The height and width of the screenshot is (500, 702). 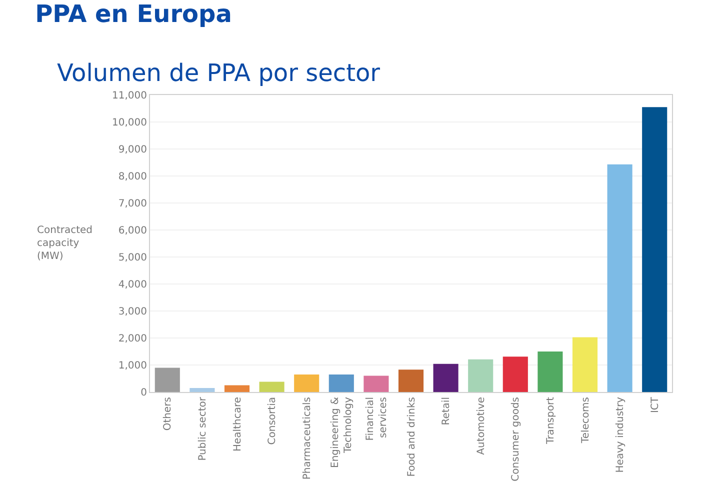 I want to click on x-tick-label: Consortia, so click(x=272, y=421).